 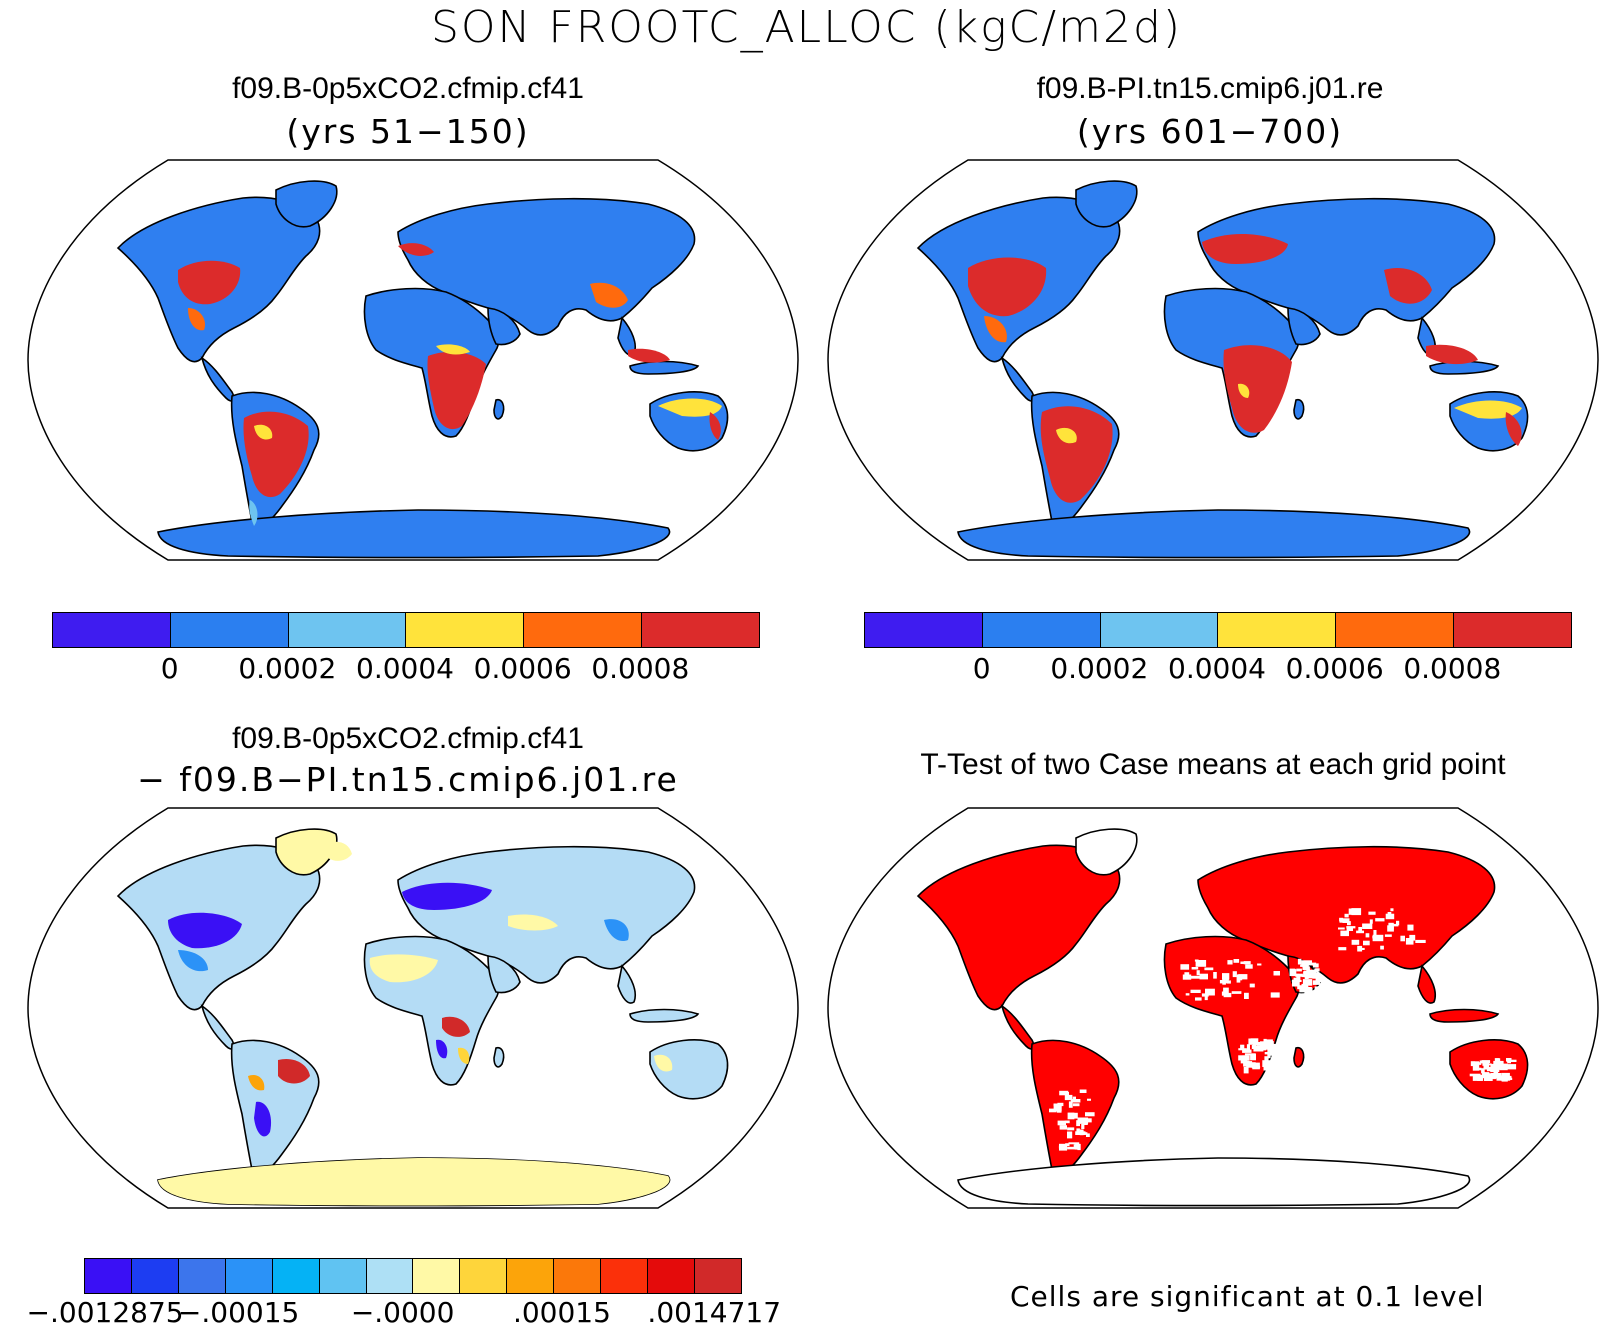 I want to click on continent-indonesia, so click(x=664, y=1015).